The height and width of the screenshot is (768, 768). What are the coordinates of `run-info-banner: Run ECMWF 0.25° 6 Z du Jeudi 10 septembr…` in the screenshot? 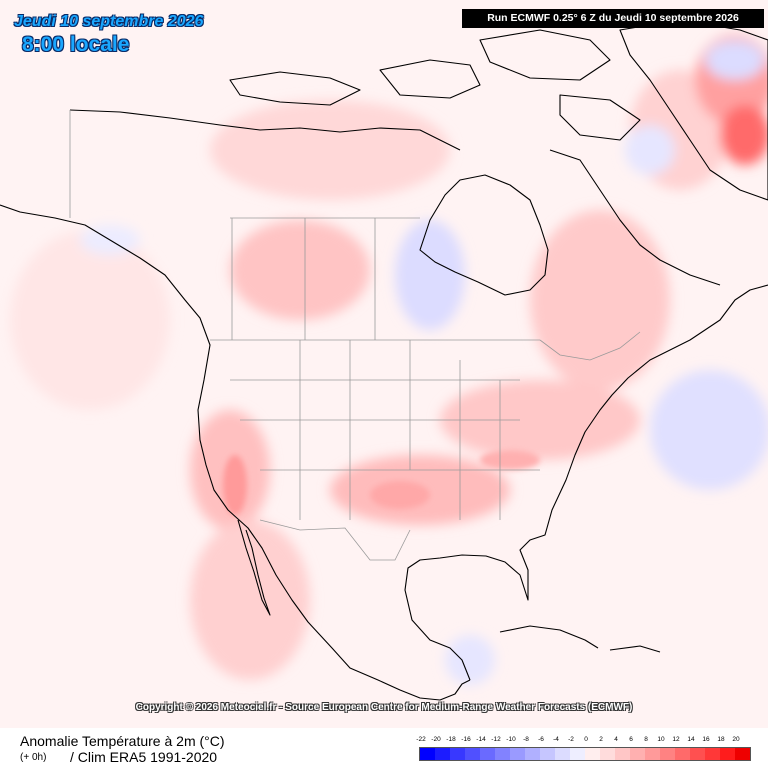 It's located at (613, 18).